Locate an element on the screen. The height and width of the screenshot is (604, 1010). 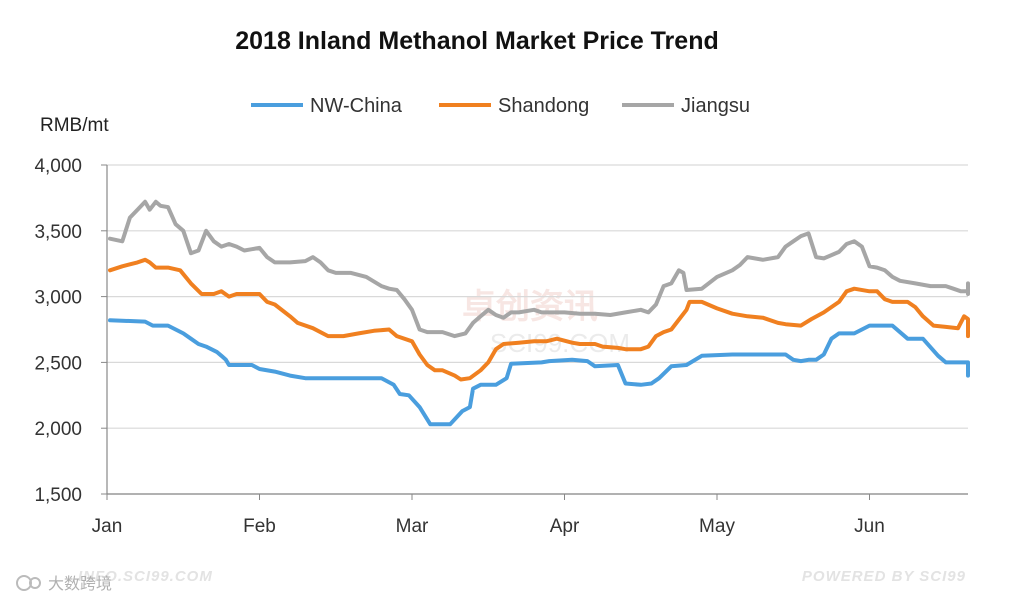
x-tick-label: May is located at coordinates (717, 526).